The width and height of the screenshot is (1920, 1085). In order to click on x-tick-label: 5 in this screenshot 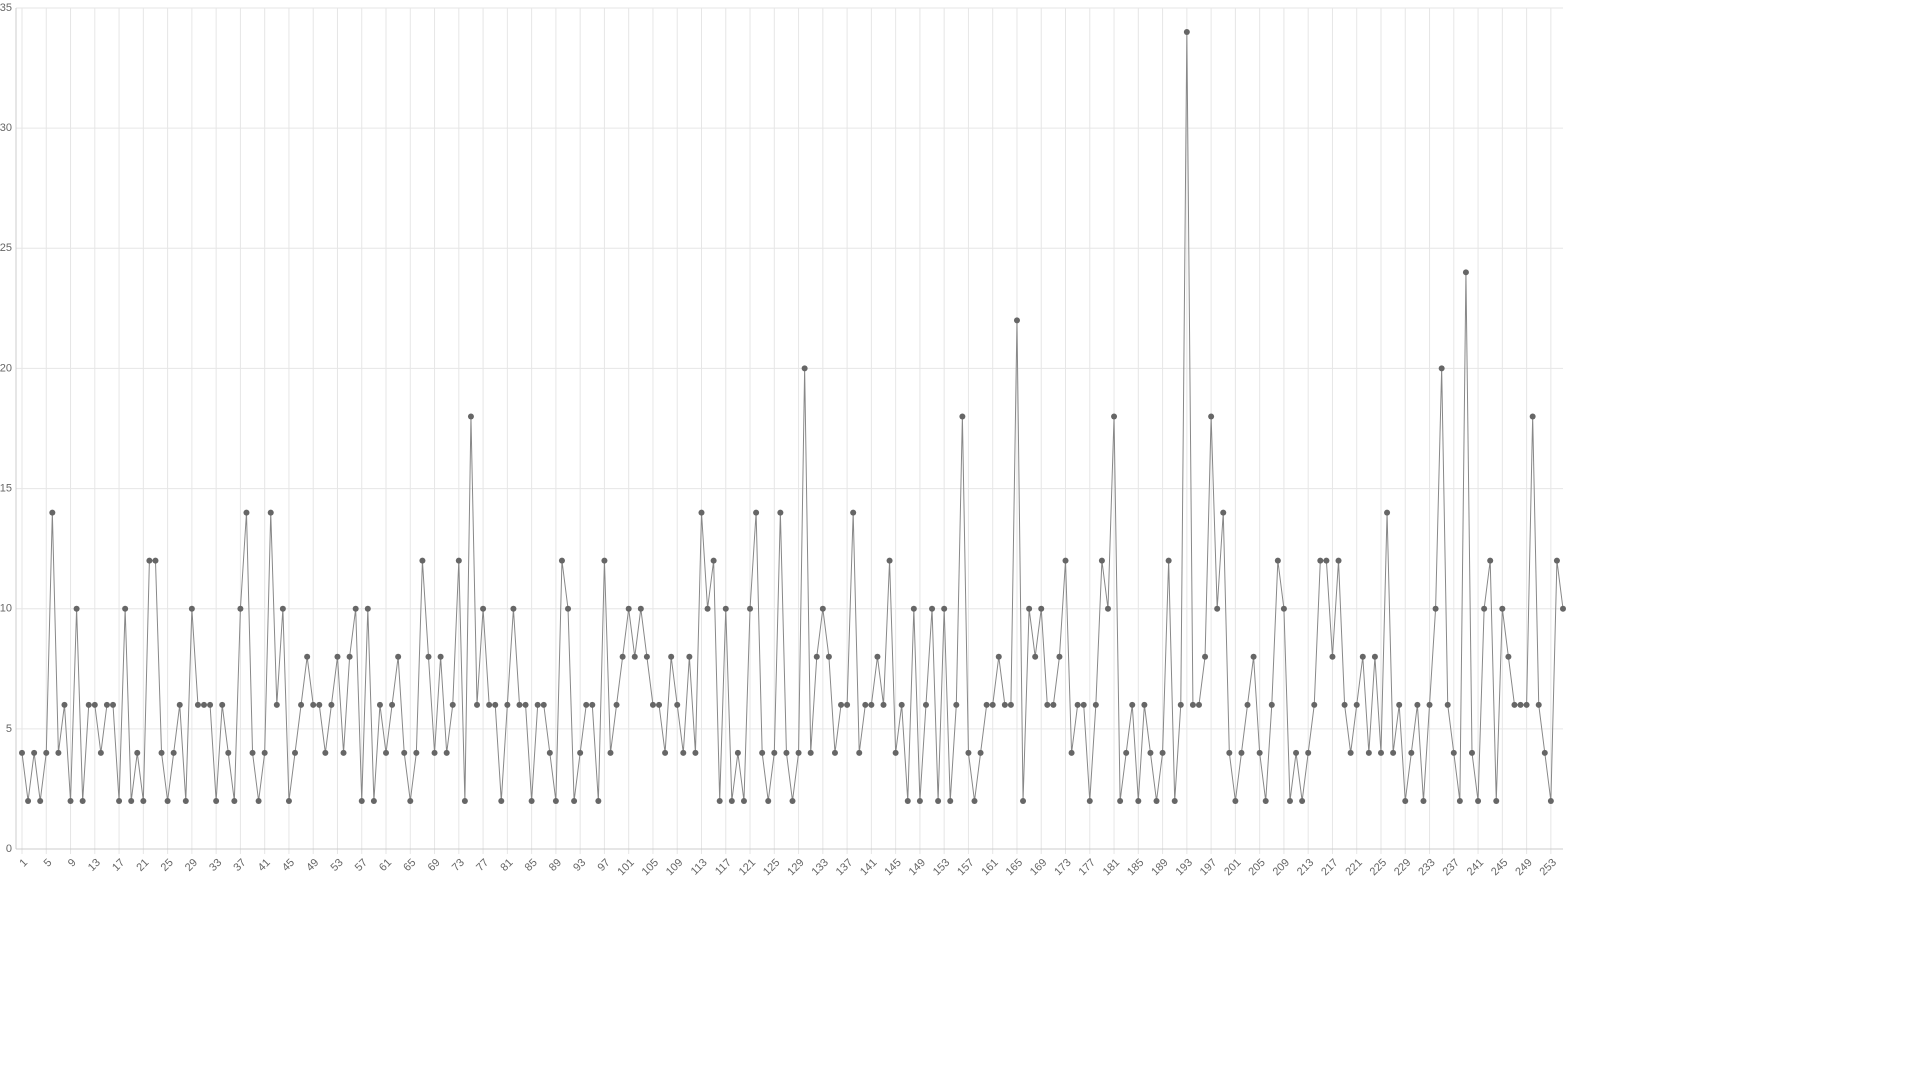, I will do `click(48, 863)`.